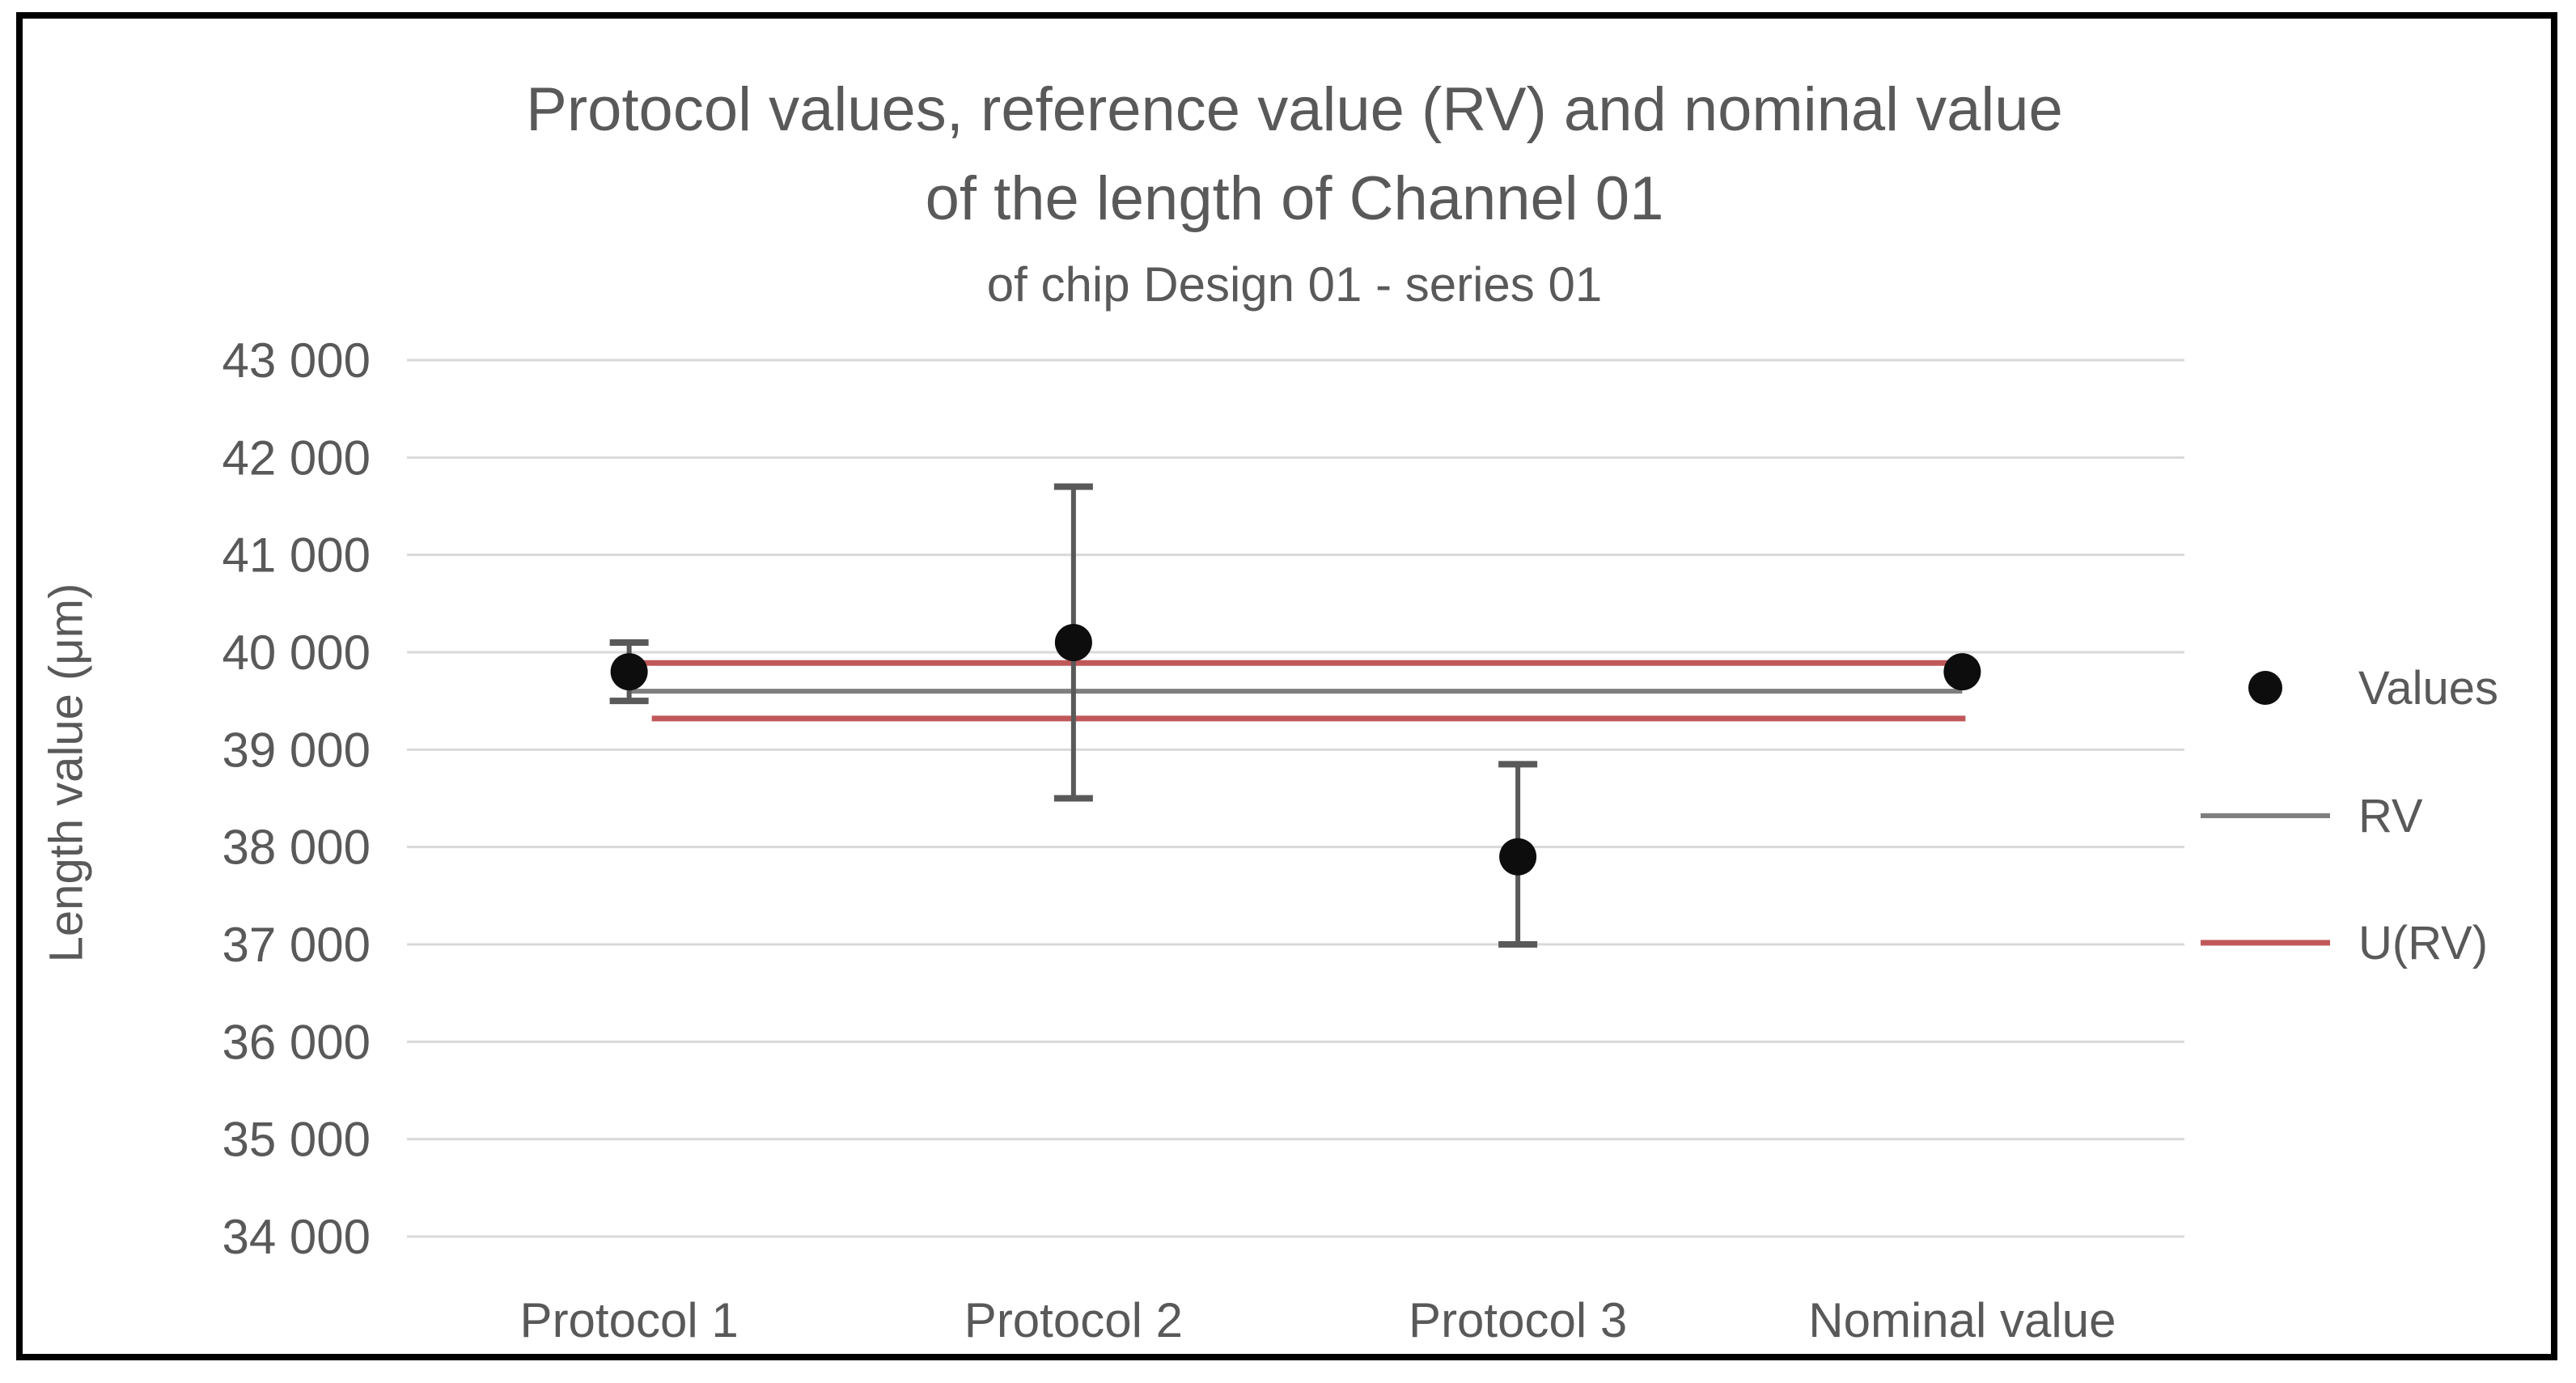 This screenshot has width=2576, height=1383. What do you see at coordinates (1962, 1320) in the screenshot?
I see `x-category-label: Nominal value` at bounding box center [1962, 1320].